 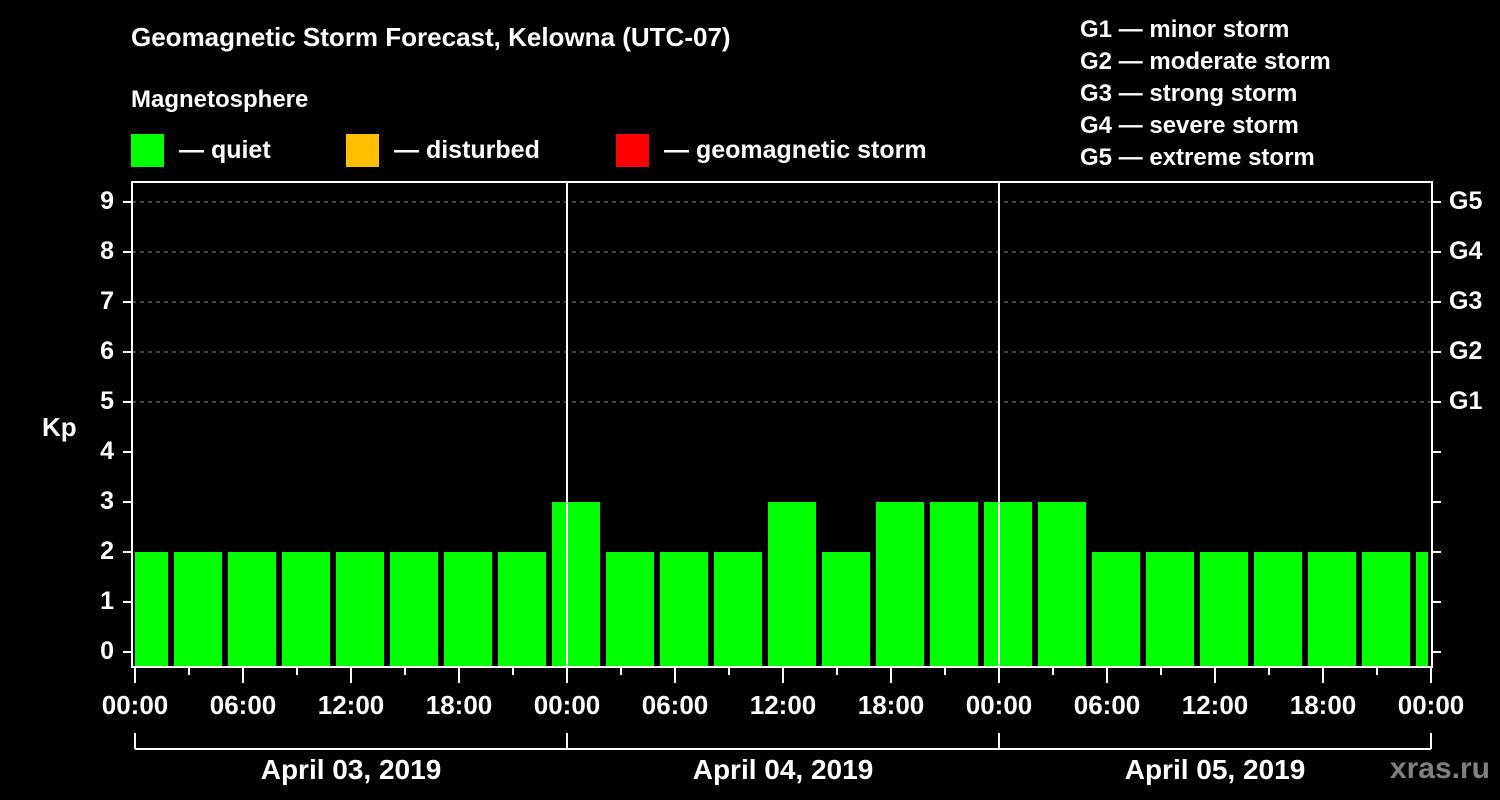 I want to click on y-tick-label: 3, so click(x=107, y=501).